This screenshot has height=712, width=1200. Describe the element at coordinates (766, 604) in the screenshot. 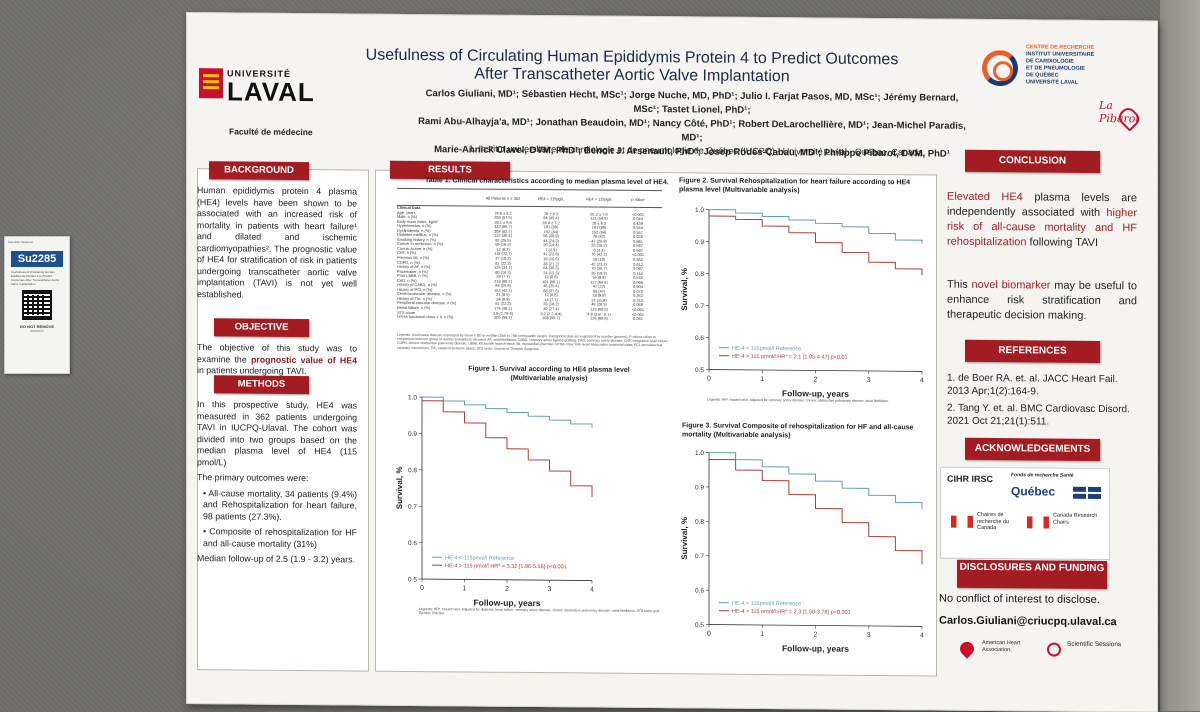

I see `legend-label: HE-4 < 115pmol/l Reference` at that location.